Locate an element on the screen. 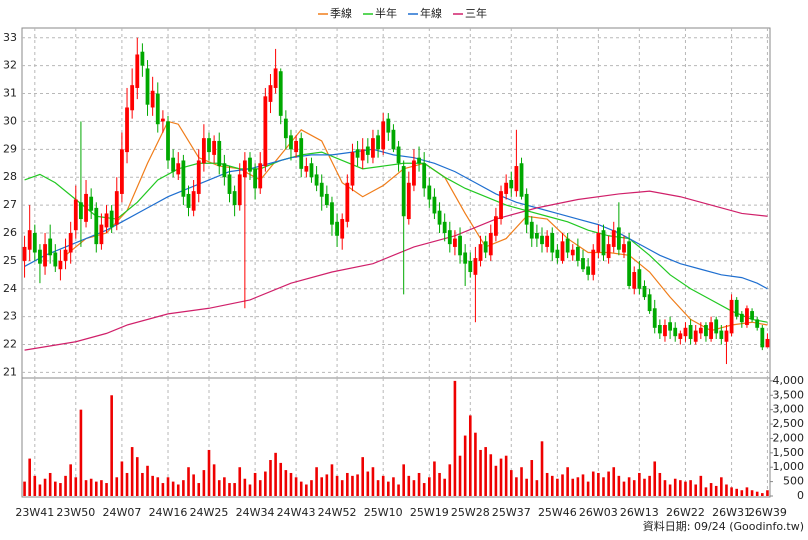  legend-label: 三年 is located at coordinates (476, 13).